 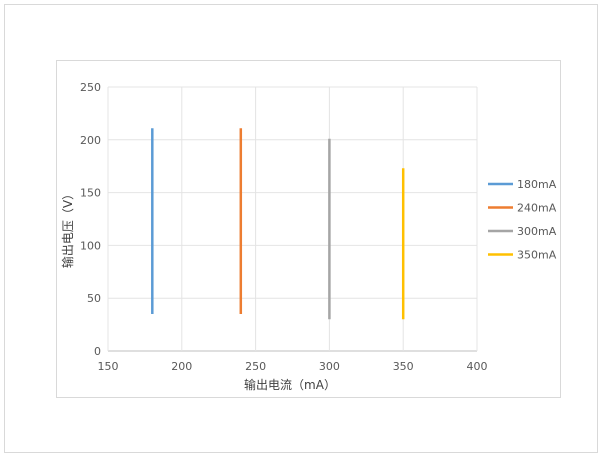 I want to click on y-tick-label: 200, so click(x=90, y=140).